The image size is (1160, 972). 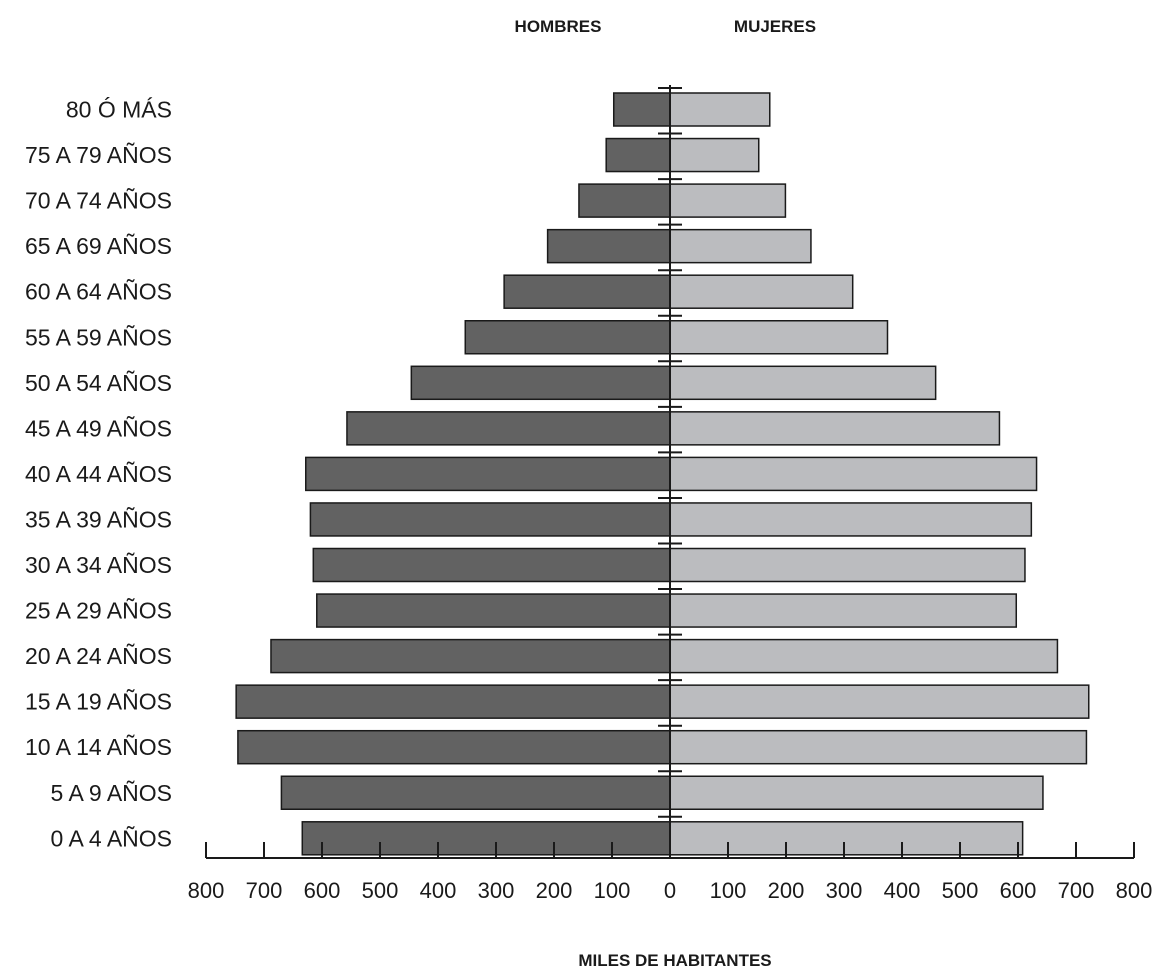 I want to click on age-group-label: 10 A 14 AÑOS, so click(x=98, y=747).